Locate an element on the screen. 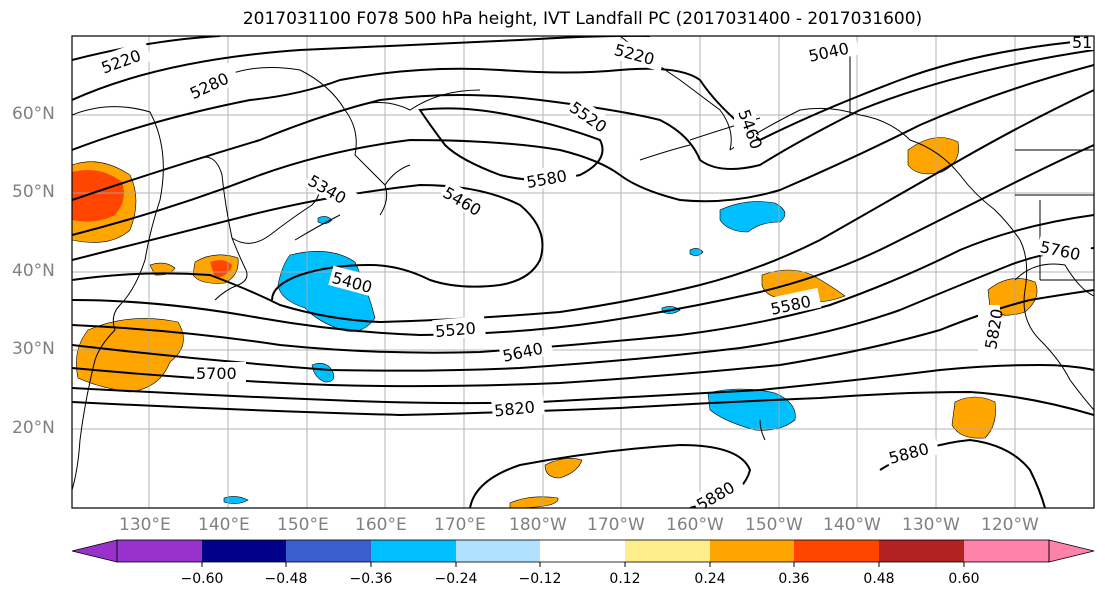 This screenshot has height=601, width=1105. lon-label: 160°E is located at coordinates (381, 525).